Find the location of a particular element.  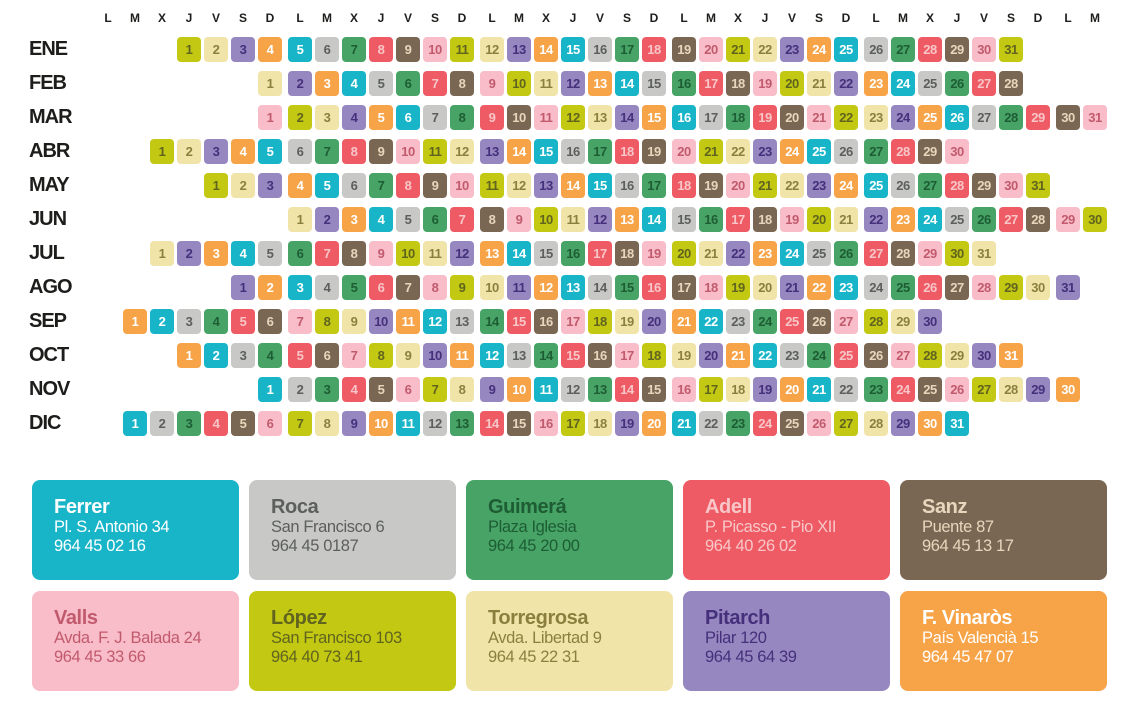

pharmacy-phone: 964 45 22 31 is located at coordinates (534, 657).